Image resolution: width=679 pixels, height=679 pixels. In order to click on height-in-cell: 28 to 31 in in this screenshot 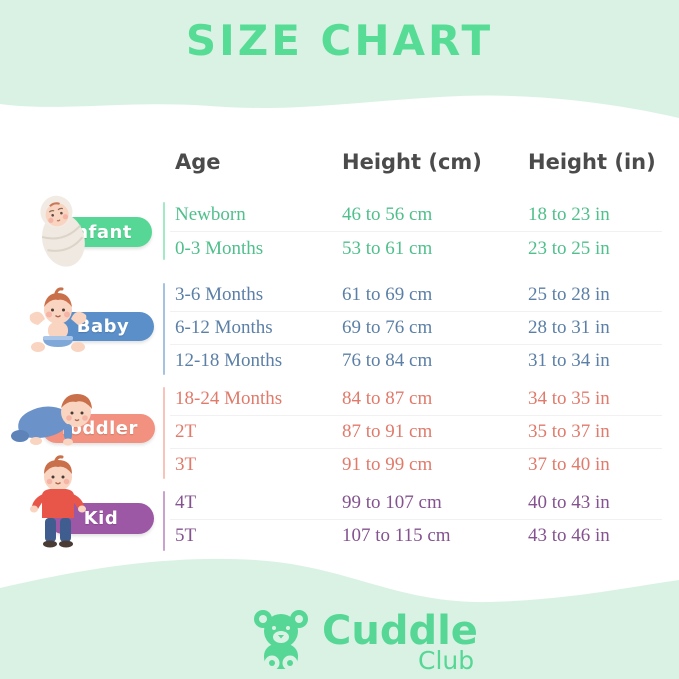, I will do `click(569, 327)`.